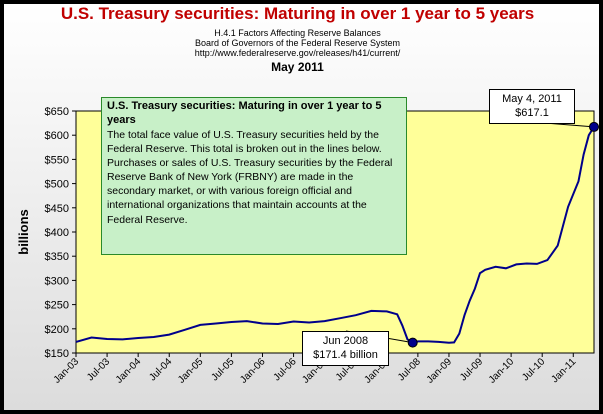 Image resolution: width=603 pixels, height=414 pixels. Describe the element at coordinates (98, 369) in the screenshot. I see `x-tick-label: Jul-03` at that location.